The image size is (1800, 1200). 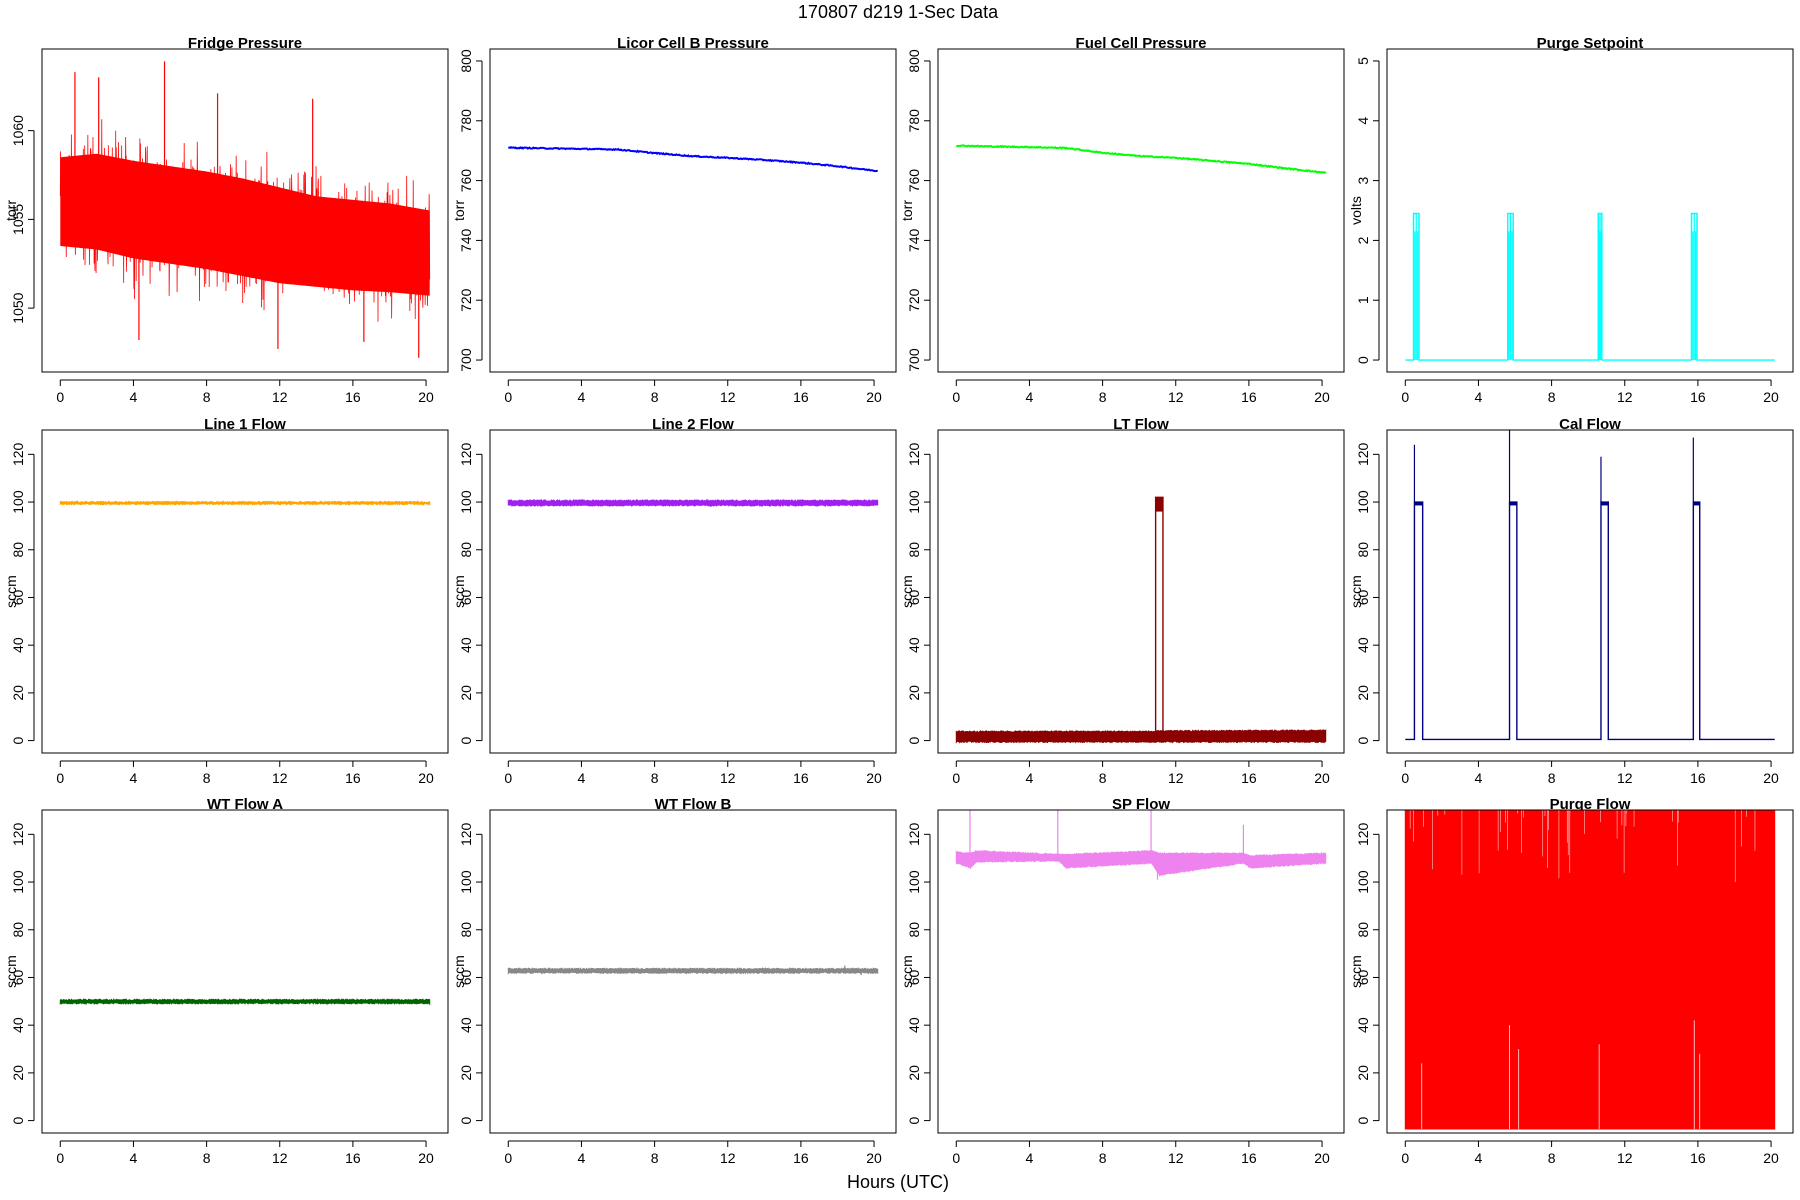 I want to click on panel-5-ylabel: sccm, so click(x=11, y=591).